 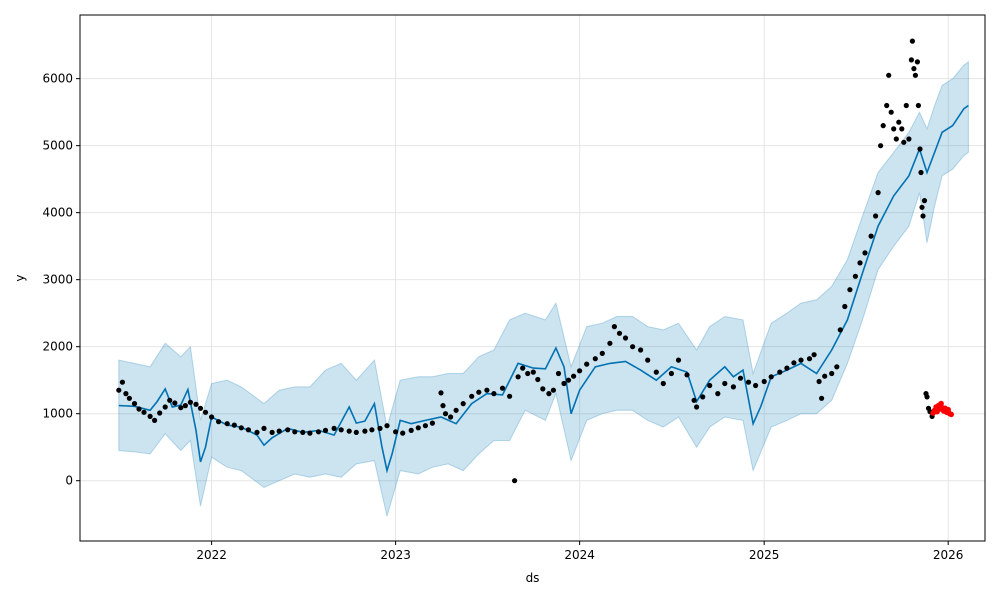 I want to click on x-tick-label: 2024, so click(x=579, y=555).